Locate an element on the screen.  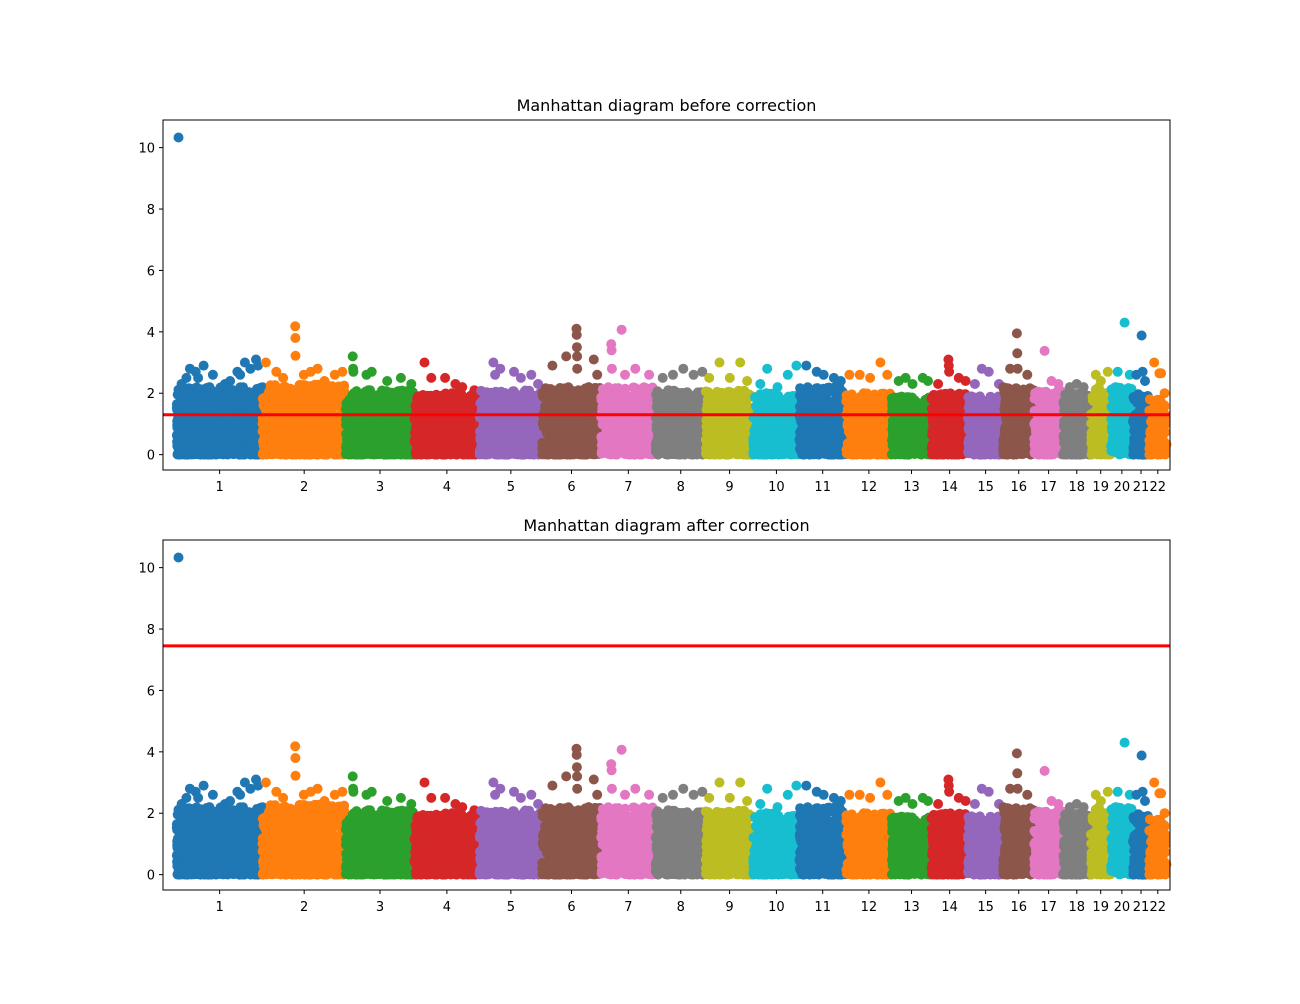
chromosome-1-points is located at coordinates (219, 296).